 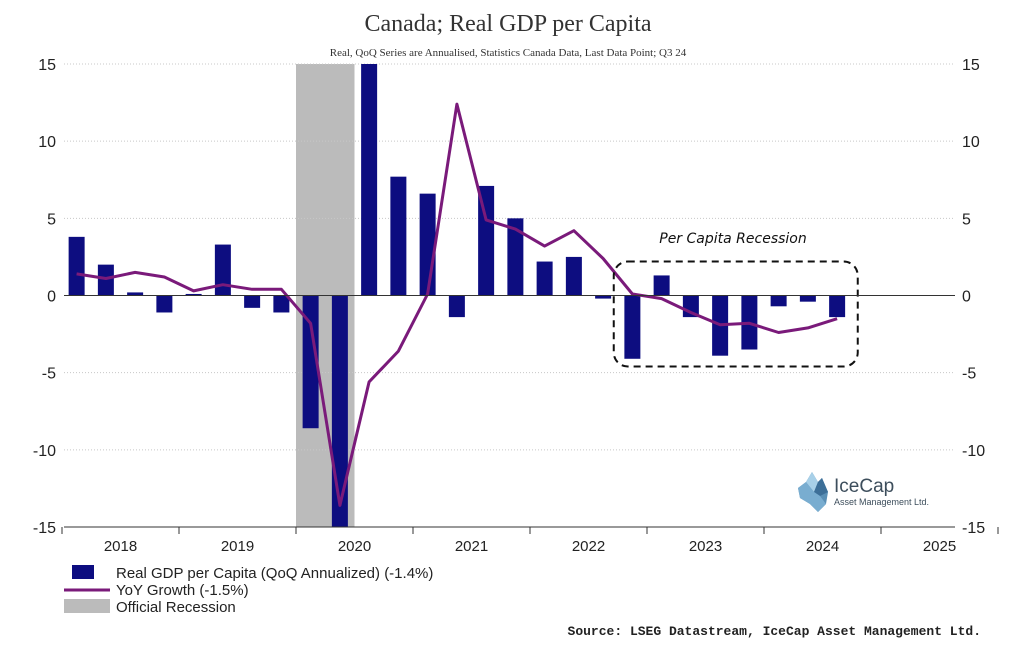 I want to click on y-tick-label-left: -15, so click(x=44, y=528).